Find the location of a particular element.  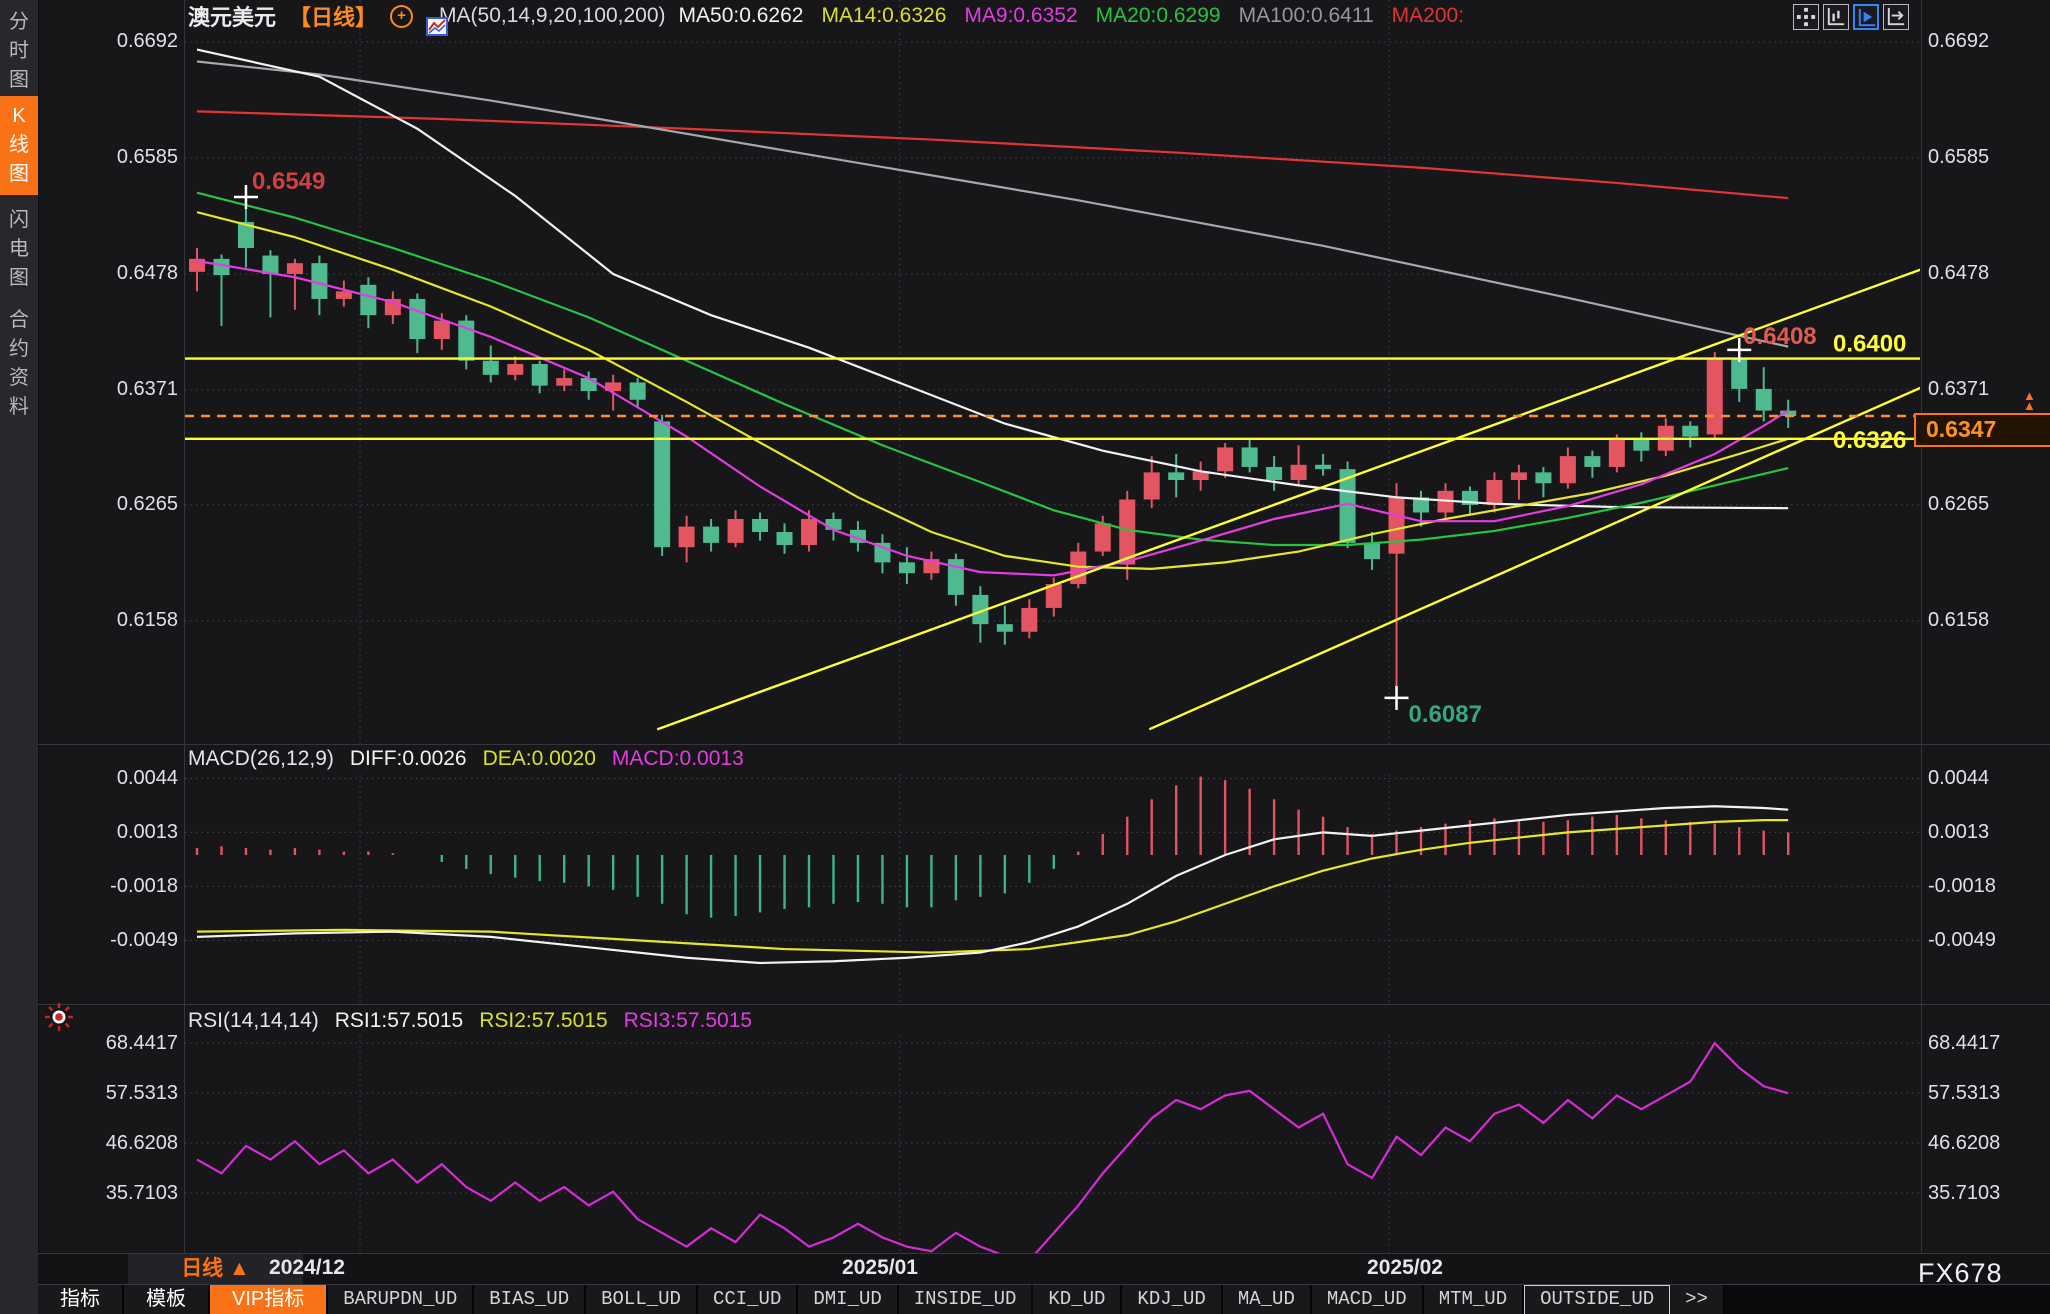

rsi-title: RSI(14,14,14) is located at coordinates (253, 1020).